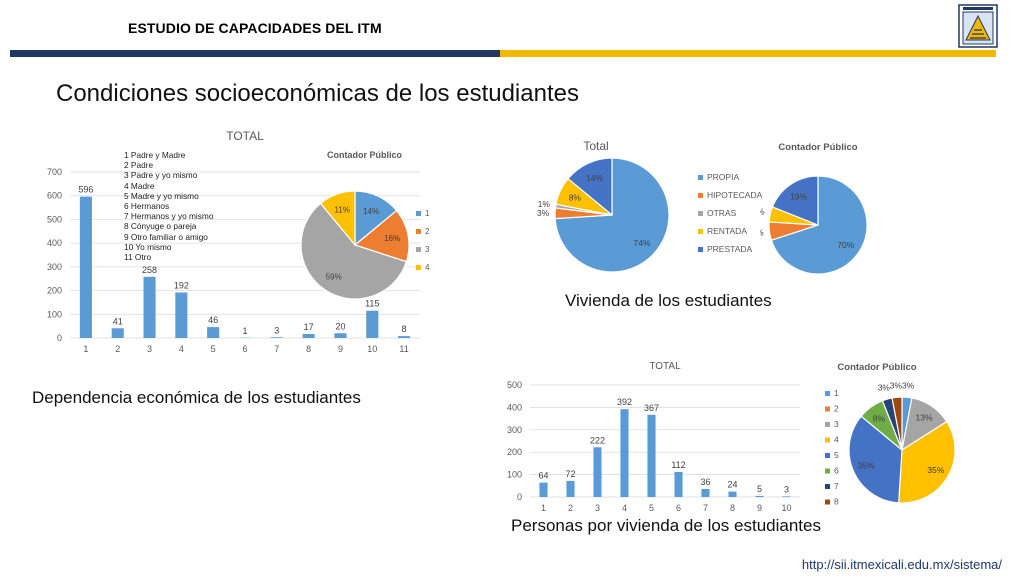 The image size is (1024, 576). What do you see at coordinates (54, 196) in the screenshot?
I see `y-tick-label: 600` at bounding box center [54, 196].